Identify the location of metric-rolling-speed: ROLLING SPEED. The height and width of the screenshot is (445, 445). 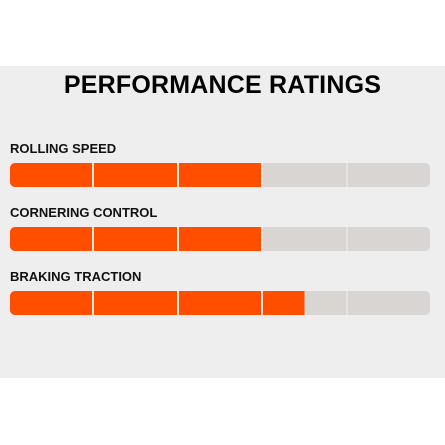
(220, 164).